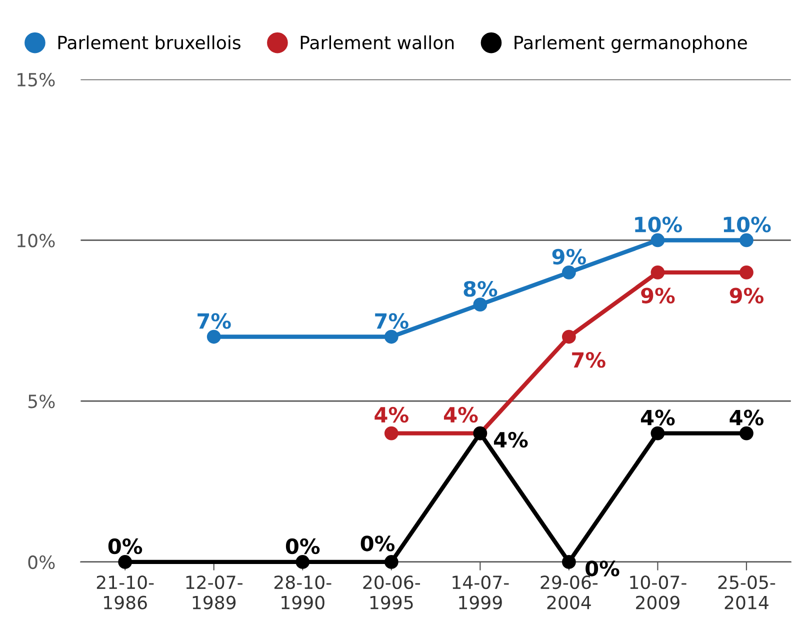 Image resolution: width=807 pixels, height=635 pixels. What do you see at coordinates (36, 79) in the screenshot?
I see `y-tick-label: 15%` at bounding box center [36, 79].